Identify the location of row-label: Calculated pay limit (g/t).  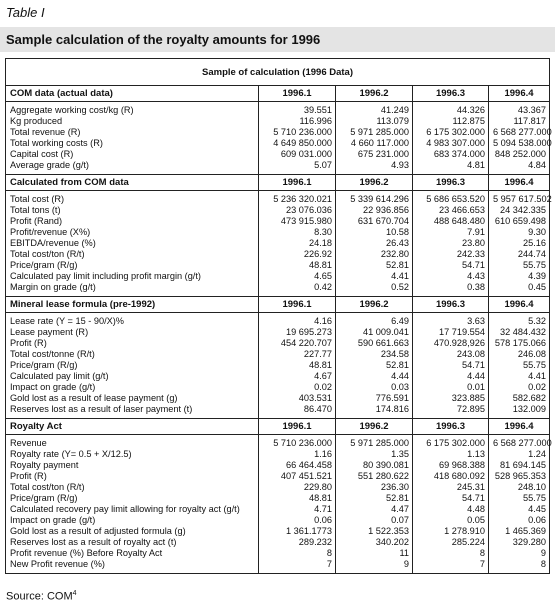
(132, 376).